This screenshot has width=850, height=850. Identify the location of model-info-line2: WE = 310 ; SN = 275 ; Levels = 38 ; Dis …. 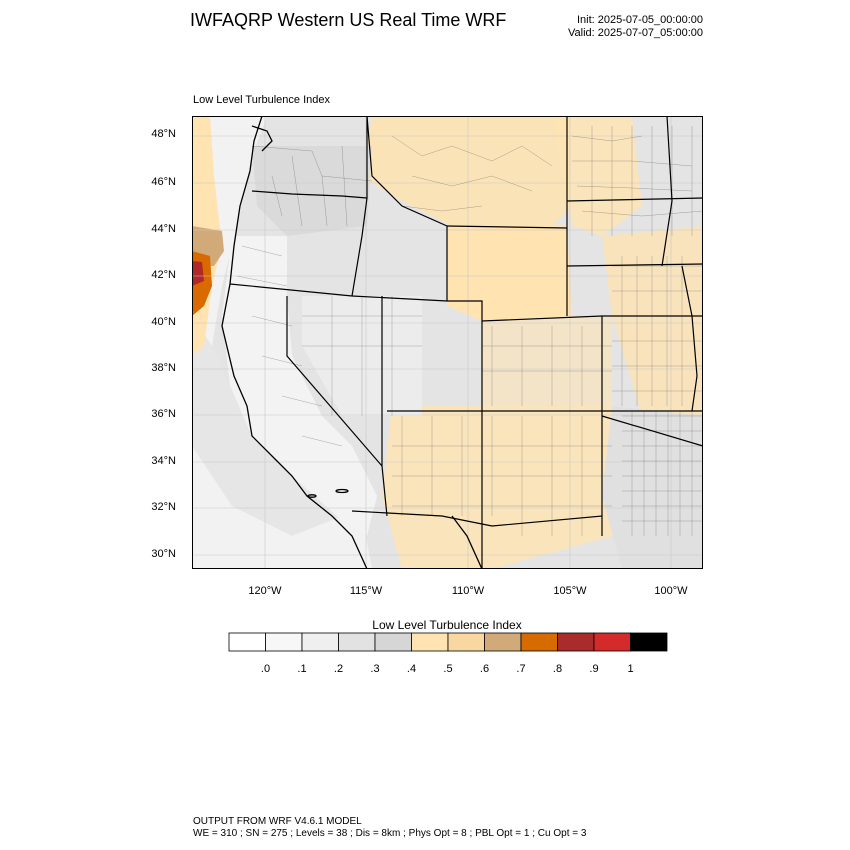
(390, 833).